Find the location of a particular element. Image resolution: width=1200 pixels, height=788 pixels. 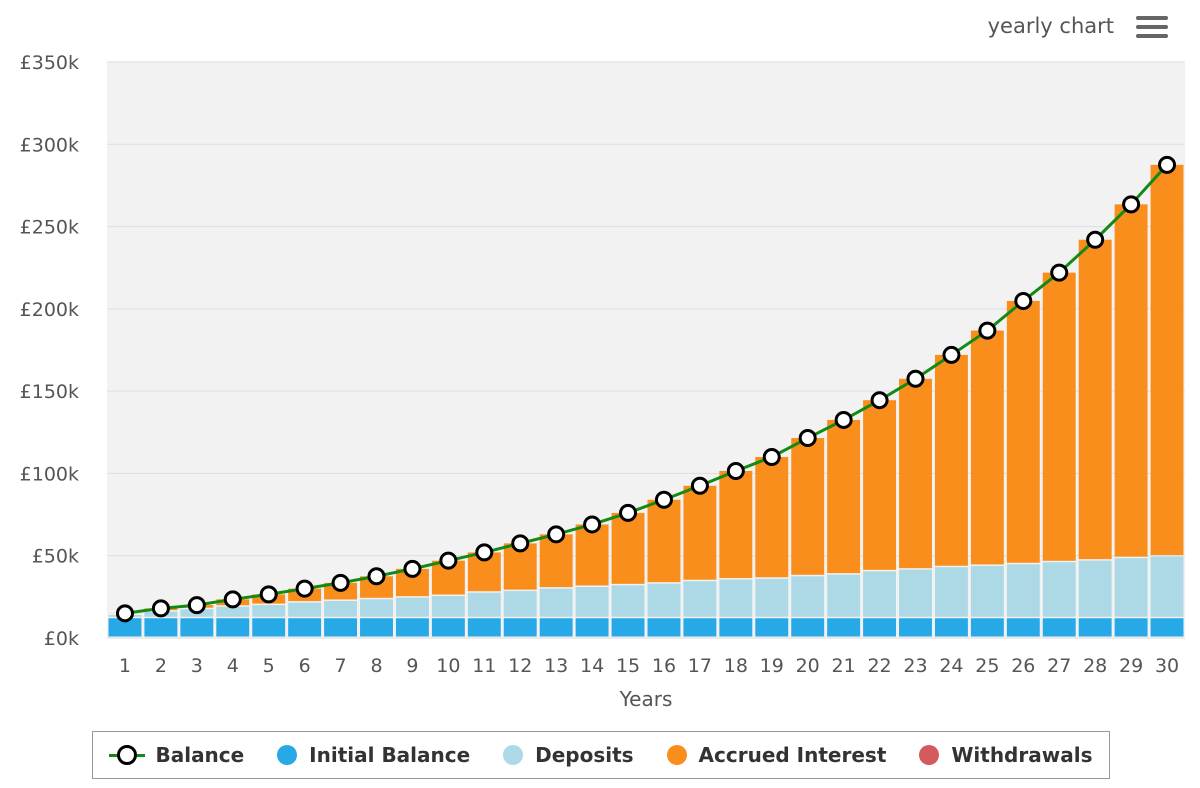

hamburger-menu-icon is located at coordinates (1152, 29).